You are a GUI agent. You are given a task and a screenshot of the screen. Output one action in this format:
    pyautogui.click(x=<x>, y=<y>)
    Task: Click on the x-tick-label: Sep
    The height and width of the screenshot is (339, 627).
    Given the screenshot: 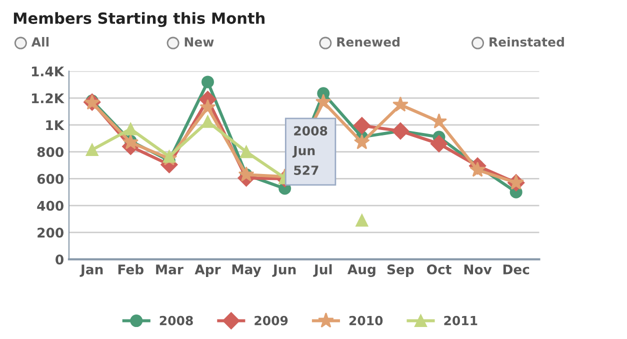 What is the action you would take?
    pyautogui.click(x=400, y=270)
    